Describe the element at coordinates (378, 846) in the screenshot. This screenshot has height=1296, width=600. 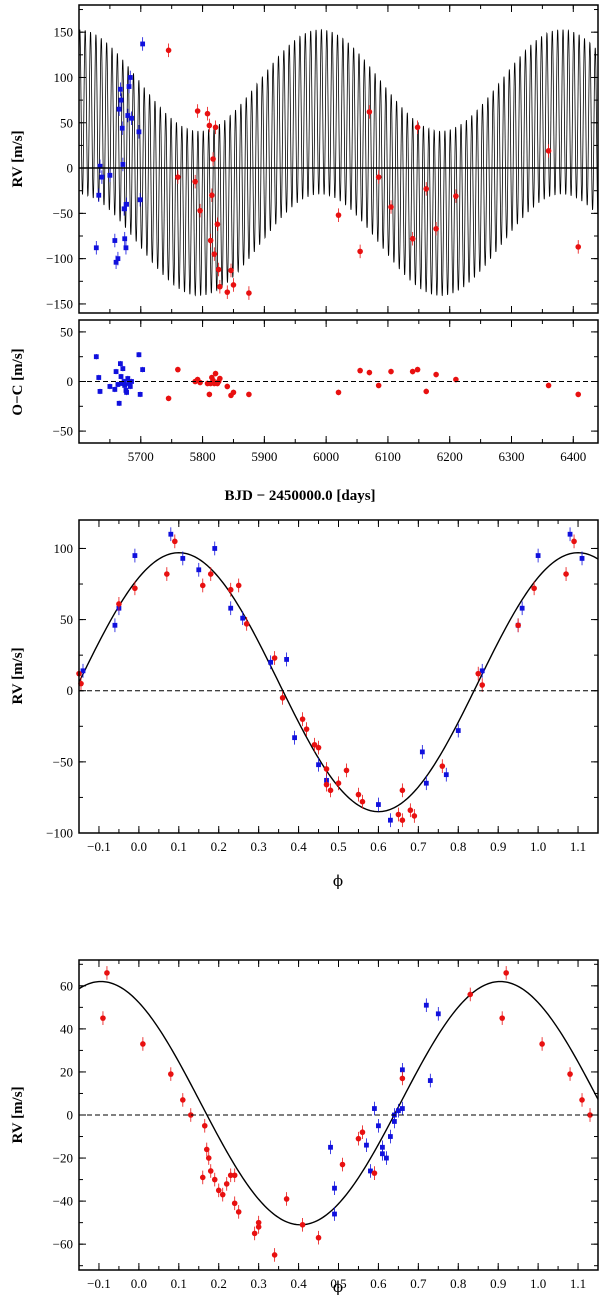
I see `x-tick-label: 0.6` at that location.